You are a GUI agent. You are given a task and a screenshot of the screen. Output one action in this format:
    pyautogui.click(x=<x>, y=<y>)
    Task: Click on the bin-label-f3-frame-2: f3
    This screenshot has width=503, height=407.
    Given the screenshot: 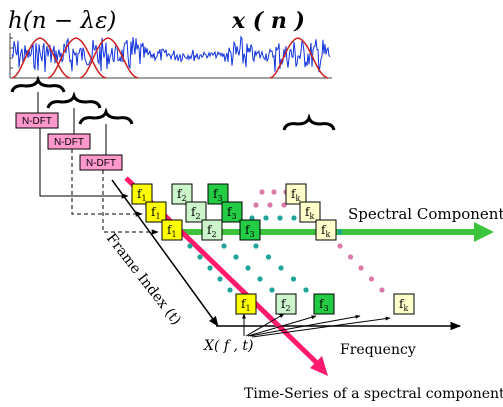 What is the action you would take?
    pyautogui.click(x=232, y=213)
    